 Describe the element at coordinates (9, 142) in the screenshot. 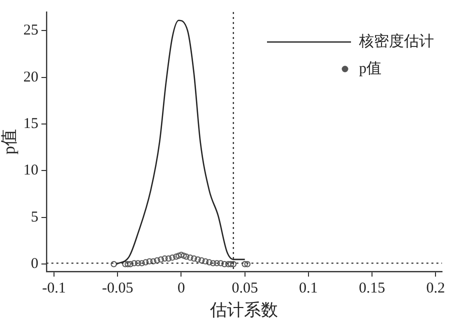

I see `y-axis-title: p值` at that location.